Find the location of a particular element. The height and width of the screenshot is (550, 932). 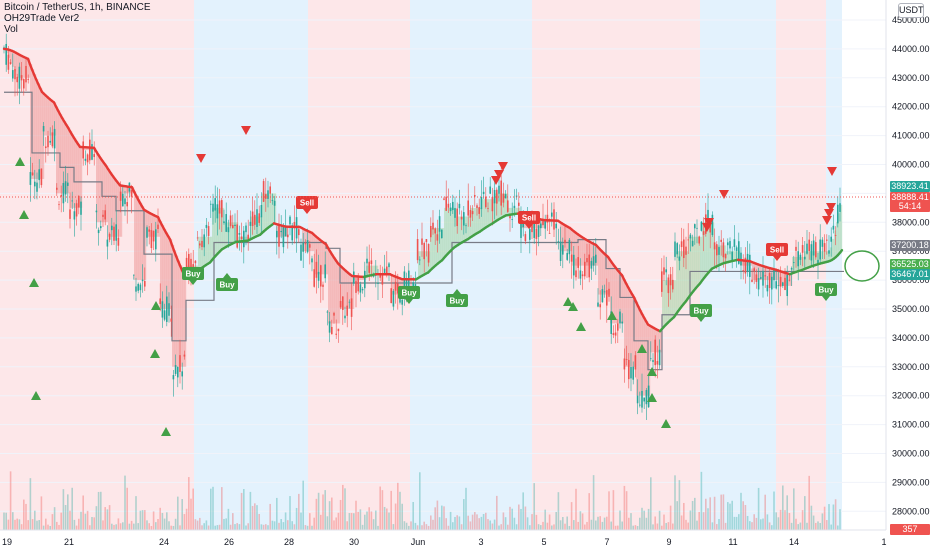

time-tick: 21 is located at coordinates (69, 542).